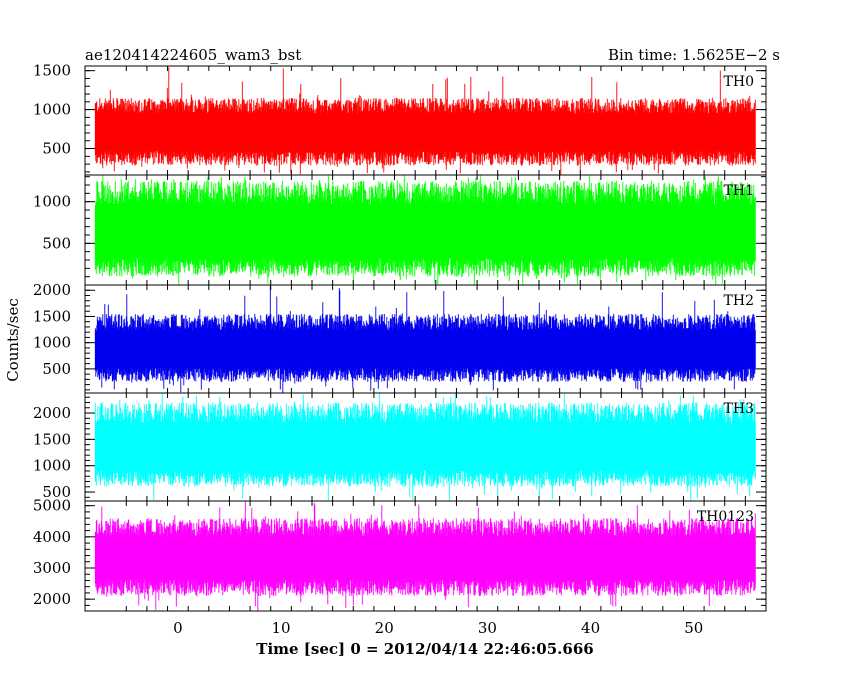  What do you see at coordinates (52, 537) in the screenshot?
I see `y-tick-label: 4000` at bounding box center [52, 537].